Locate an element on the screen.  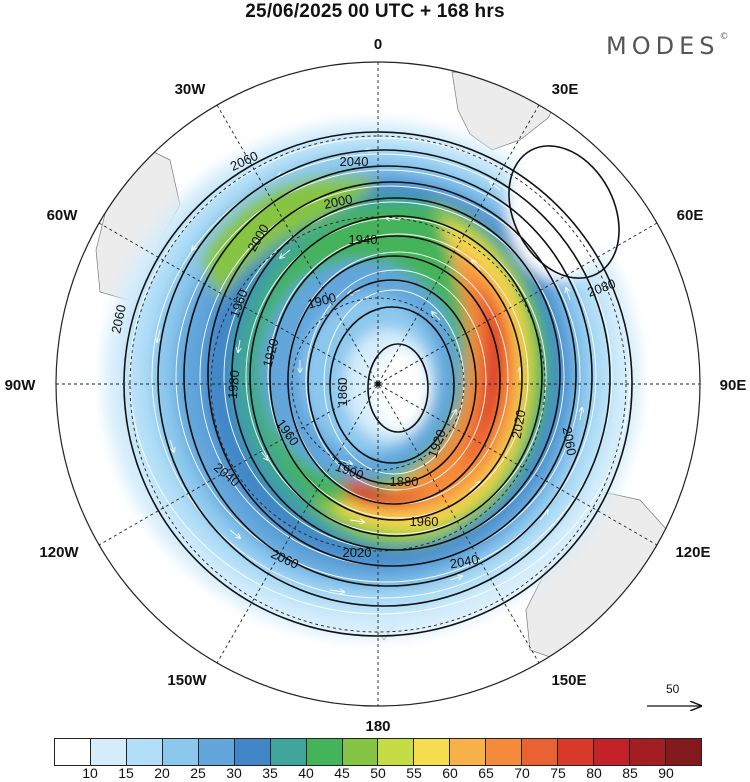
colorbar-label: 20 is located at coordinates (162, 773).